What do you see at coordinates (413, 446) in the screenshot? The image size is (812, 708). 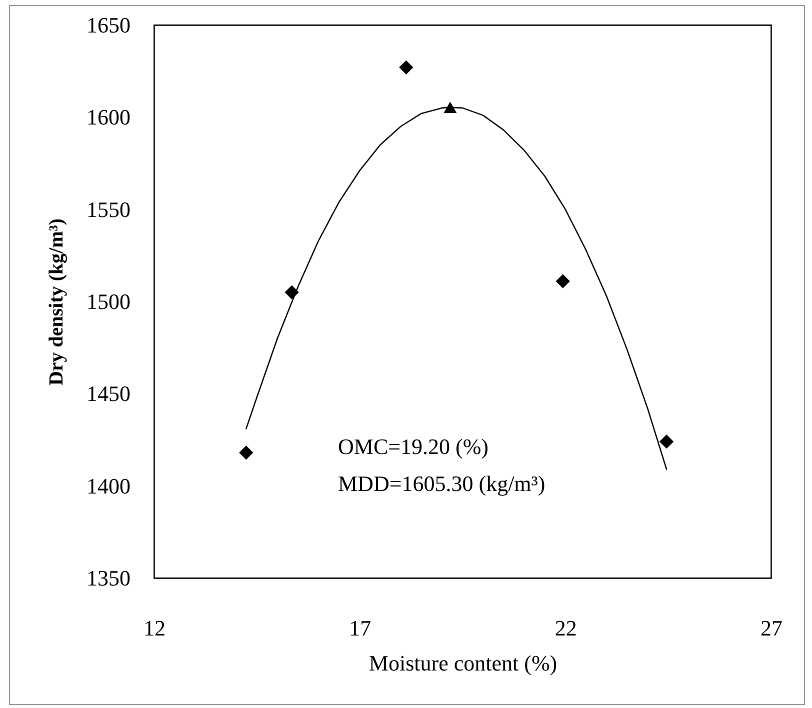 I see `annotation: OMC=19.20 (%)` at bounding box center [413, 446].